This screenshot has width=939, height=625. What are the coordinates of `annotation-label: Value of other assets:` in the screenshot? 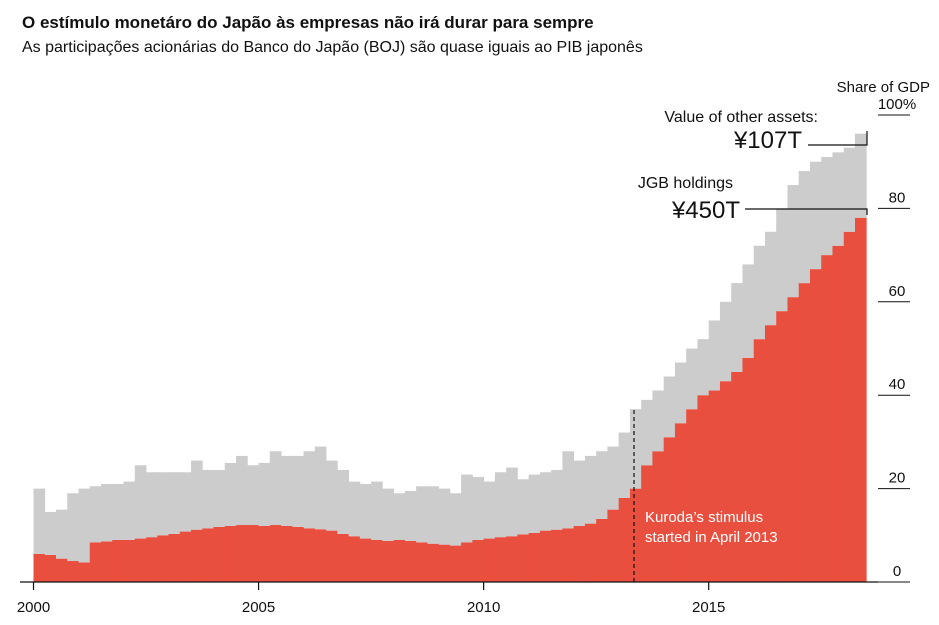 It's located at (741, 117).